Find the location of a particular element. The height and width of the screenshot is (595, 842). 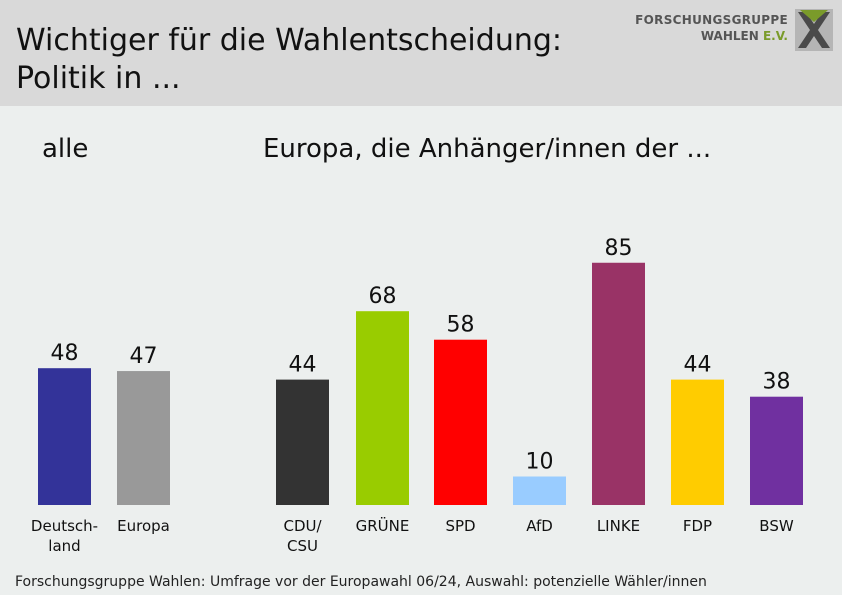

logo-line1: FORSCHUNGSGRUPPE is located at coordinates (711, 20).